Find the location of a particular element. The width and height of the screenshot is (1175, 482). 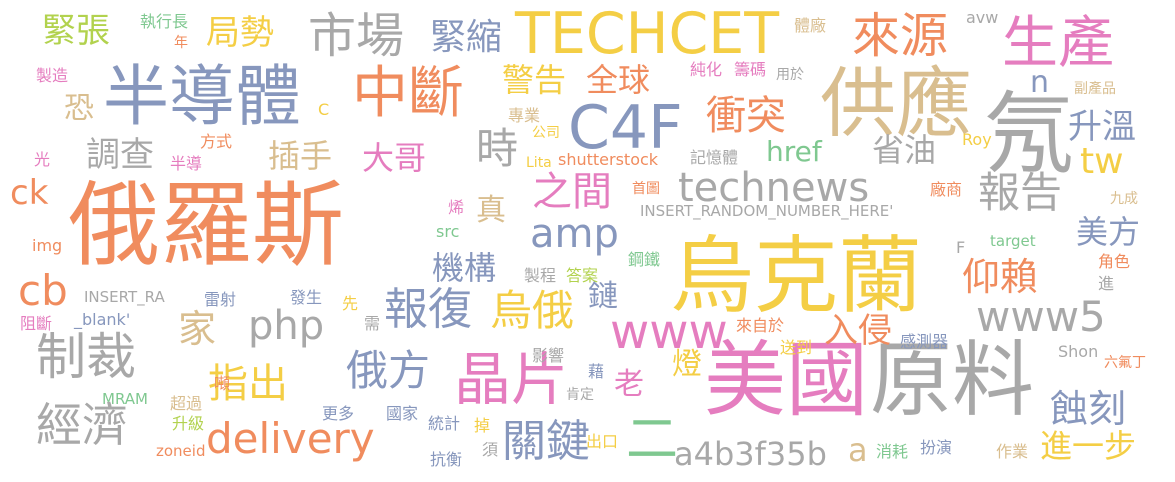

word-e7ad94e6a188: 答案 is located at coordinates (582, 275).